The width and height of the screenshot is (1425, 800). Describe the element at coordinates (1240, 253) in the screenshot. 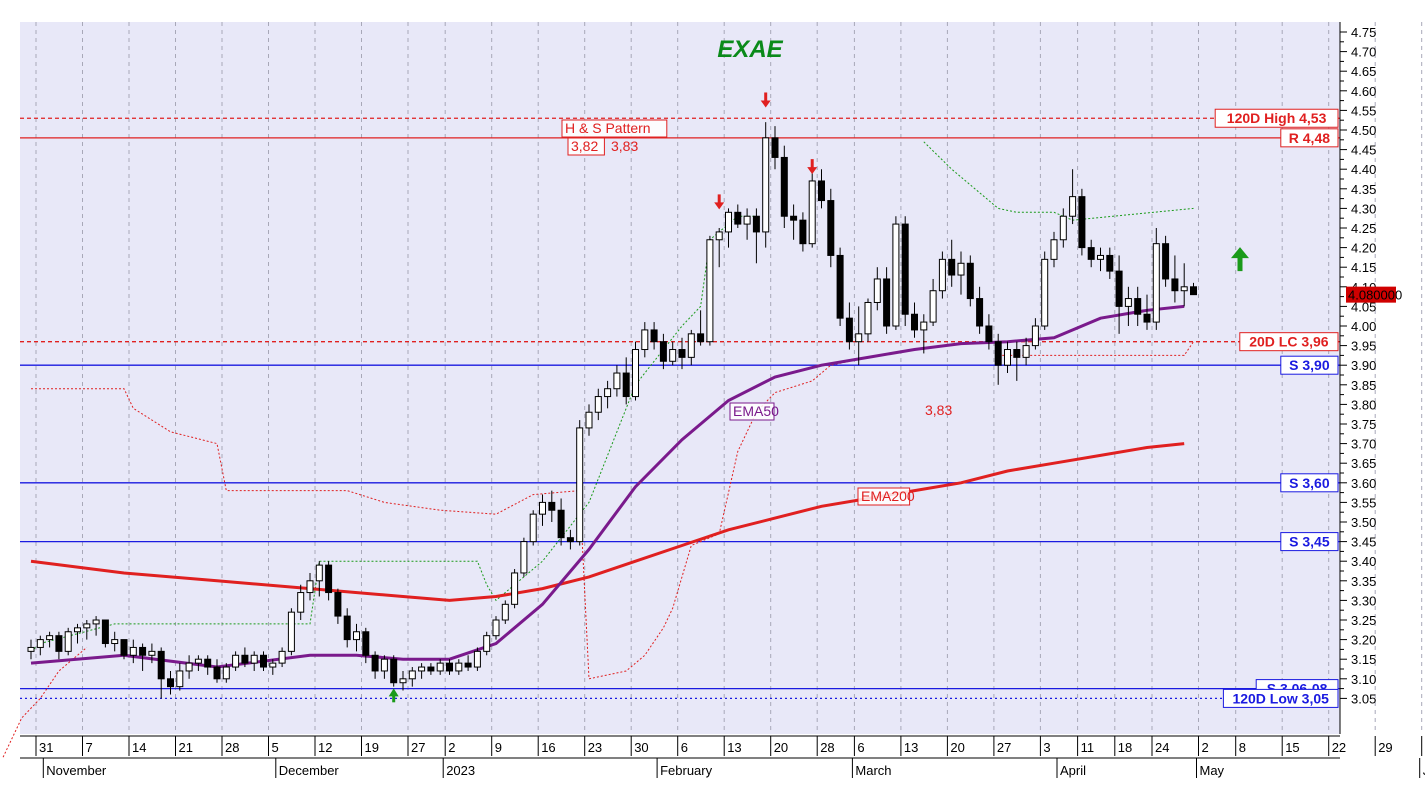

I see `up-arrow-head` at that location.